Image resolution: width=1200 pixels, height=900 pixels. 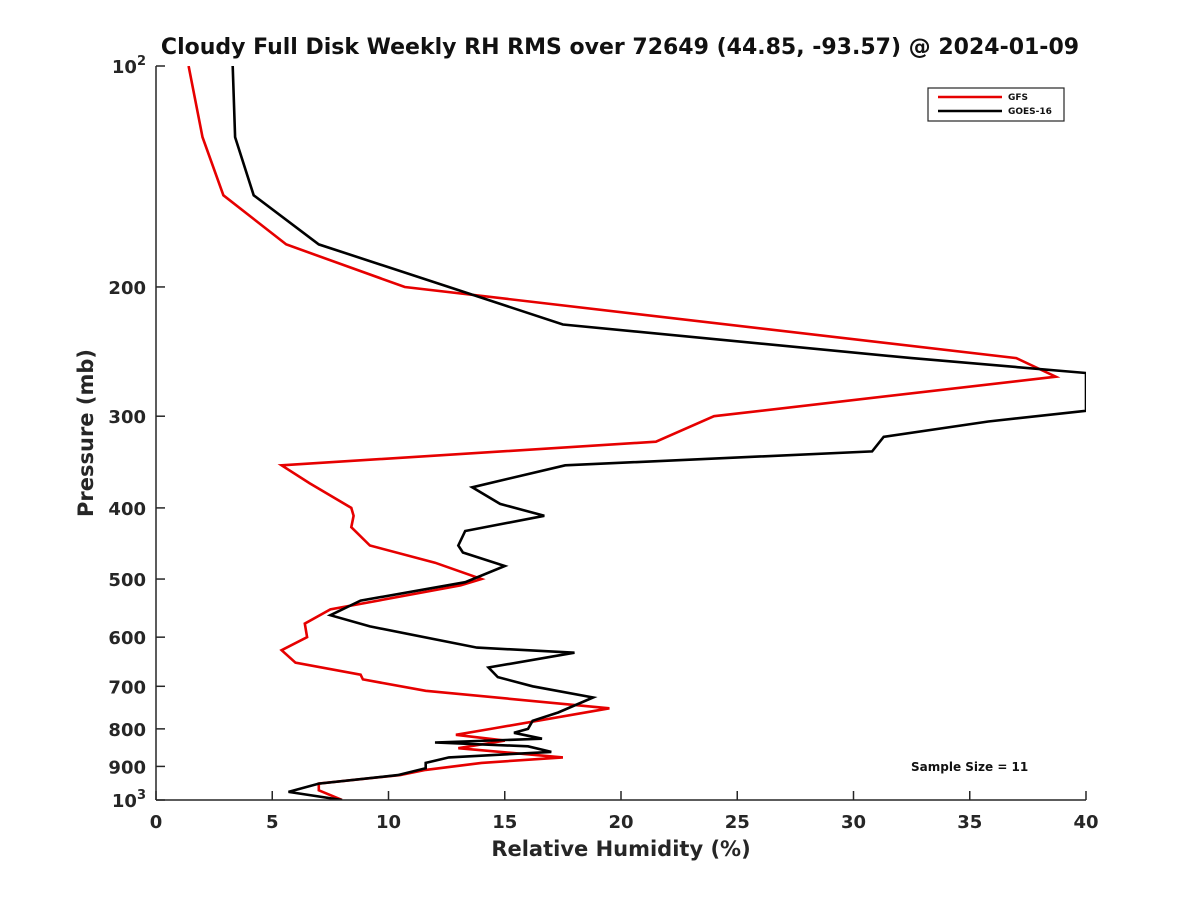 What do you see at coordinates (127, 638) in the screenshot?
I see `y-tick-label: 600` at bounding box center [127, 638].